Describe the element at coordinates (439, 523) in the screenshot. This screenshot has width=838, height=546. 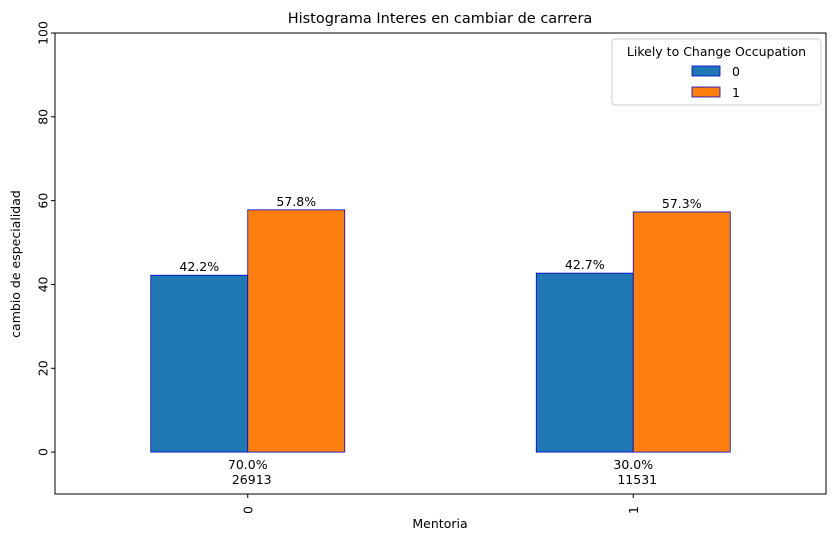
I see `x-axis-label: Mentoria` at that location.